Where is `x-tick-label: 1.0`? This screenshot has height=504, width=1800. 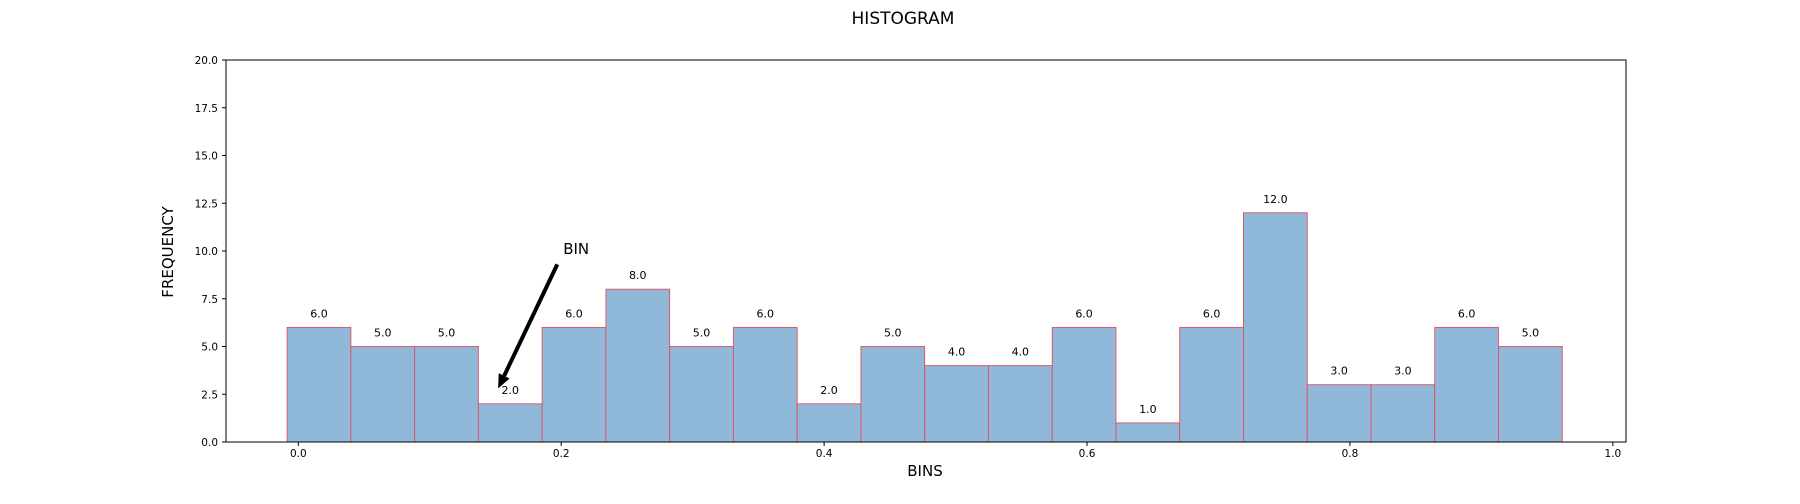 x-tick-label: 1.0 is located at coordinates (1613, 454).